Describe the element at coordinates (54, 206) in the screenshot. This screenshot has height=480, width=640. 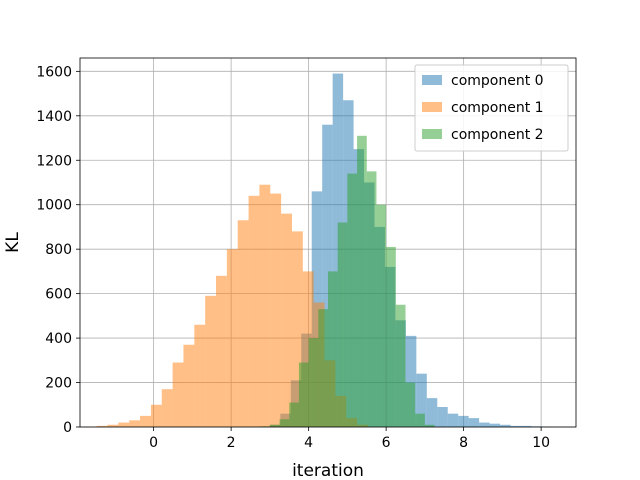
I see `y-tick-label: 1000` at that location.